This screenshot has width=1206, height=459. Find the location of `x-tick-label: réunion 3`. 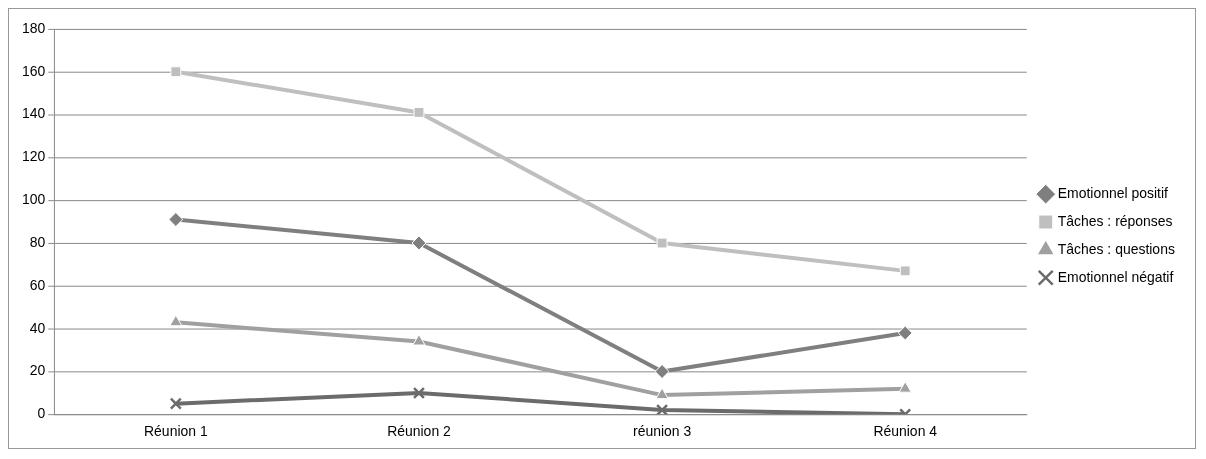

x-tick-label: réunion 3 is located at coordinates (662, 430).